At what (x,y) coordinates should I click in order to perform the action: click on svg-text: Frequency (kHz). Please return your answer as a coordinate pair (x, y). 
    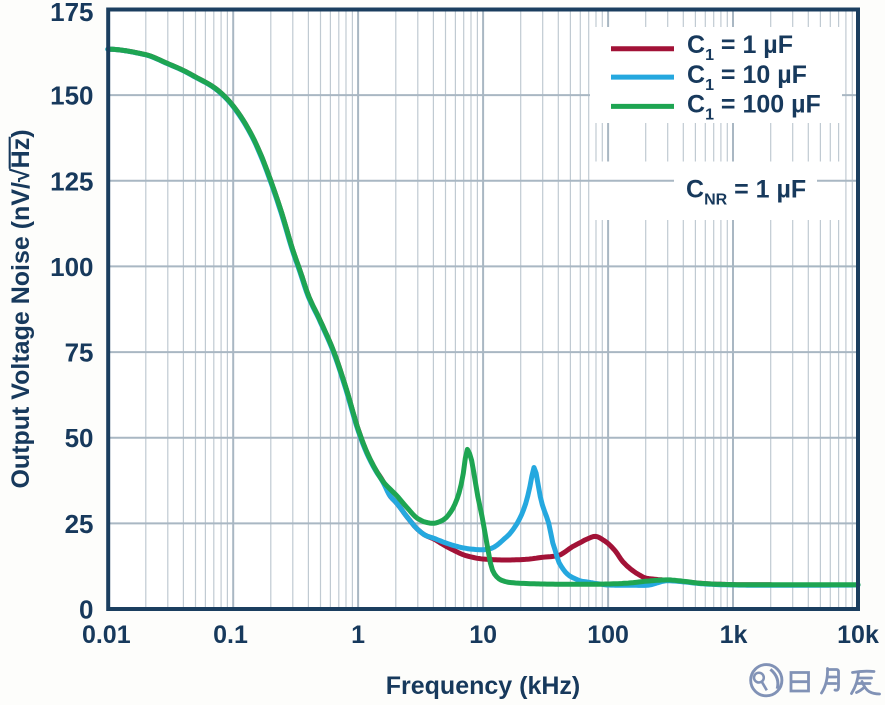
    Looking at the image, I should click on (483, 686).